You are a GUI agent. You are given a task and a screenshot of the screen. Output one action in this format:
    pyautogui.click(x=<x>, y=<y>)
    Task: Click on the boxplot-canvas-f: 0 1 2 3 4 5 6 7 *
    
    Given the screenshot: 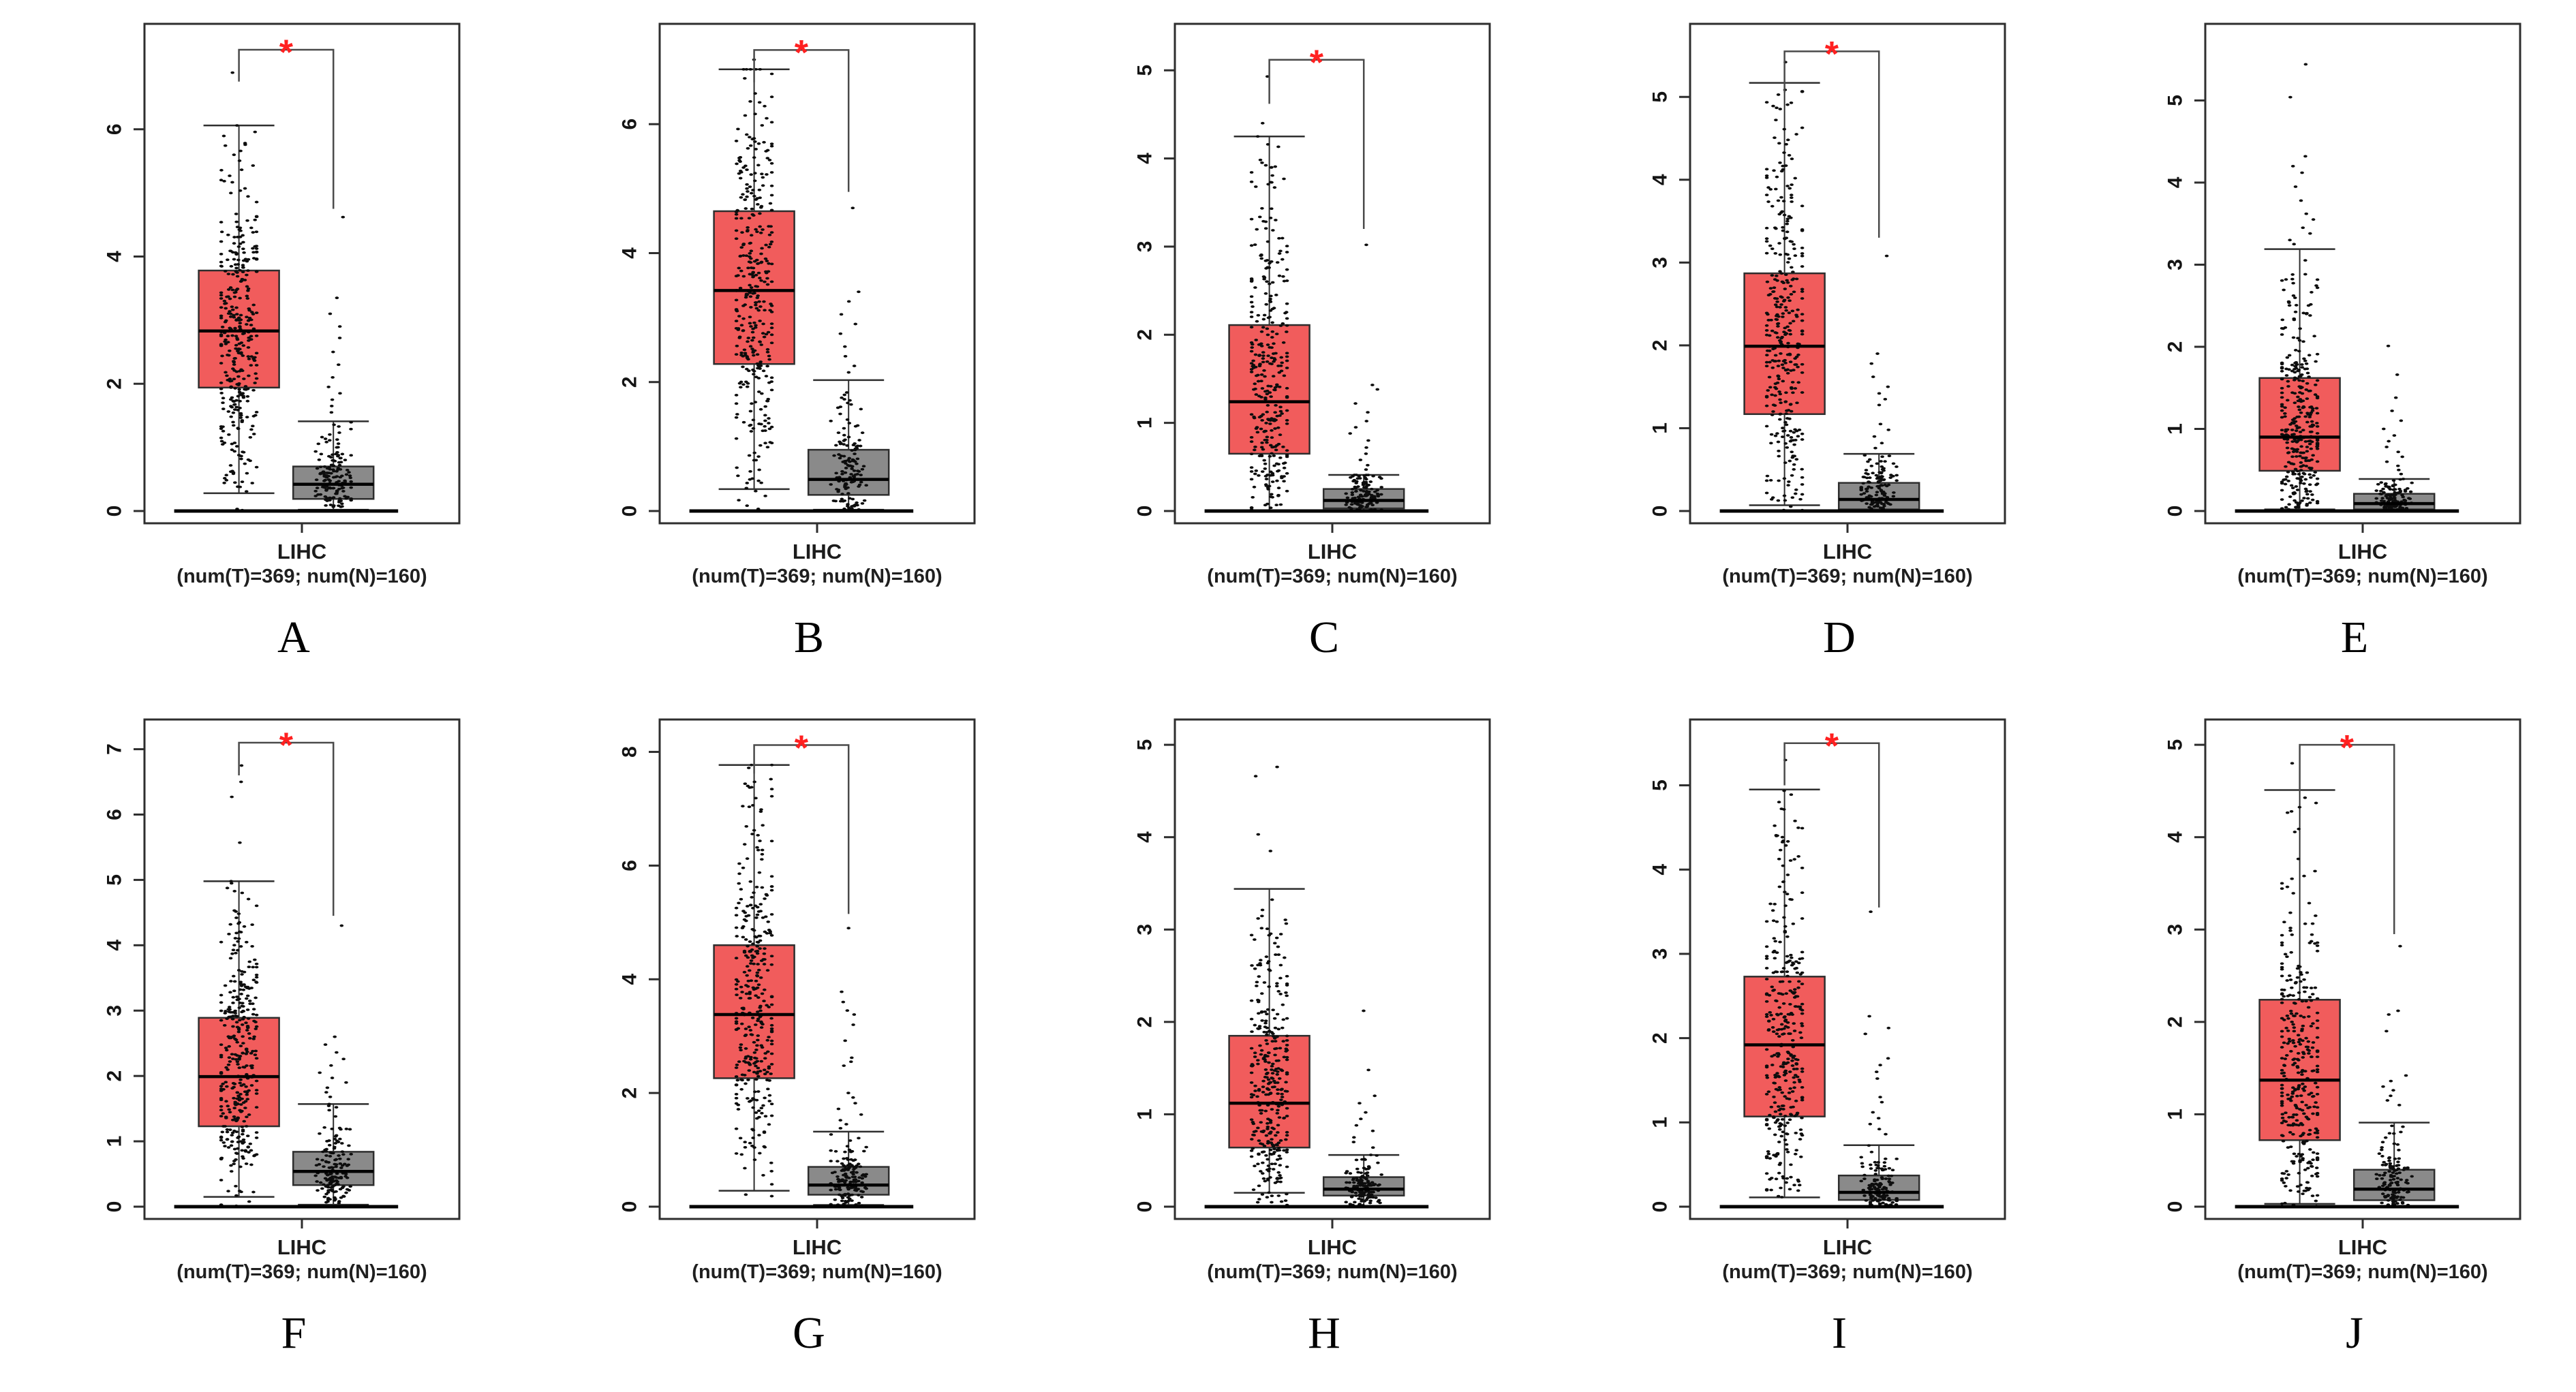 What is the action you would take?
    pyautogui.click(x=282, y=973)
    